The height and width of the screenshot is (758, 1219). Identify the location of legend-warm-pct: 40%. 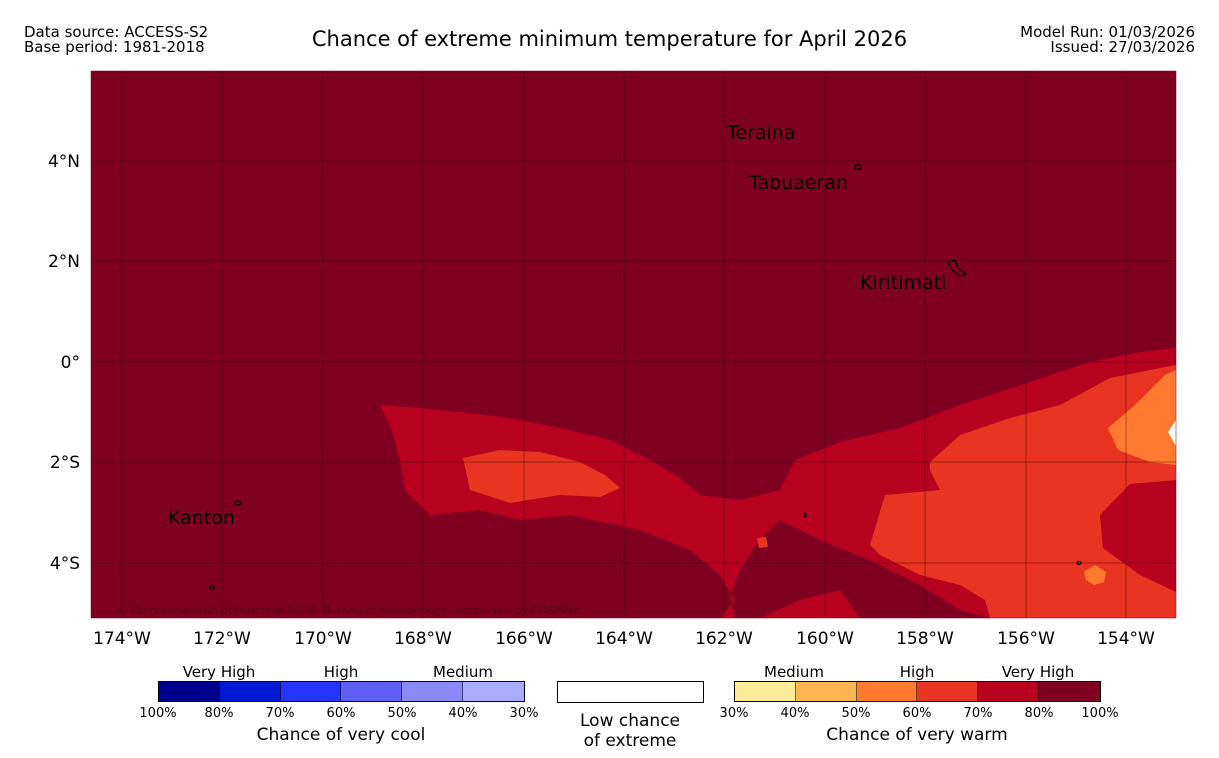
(795, 713).